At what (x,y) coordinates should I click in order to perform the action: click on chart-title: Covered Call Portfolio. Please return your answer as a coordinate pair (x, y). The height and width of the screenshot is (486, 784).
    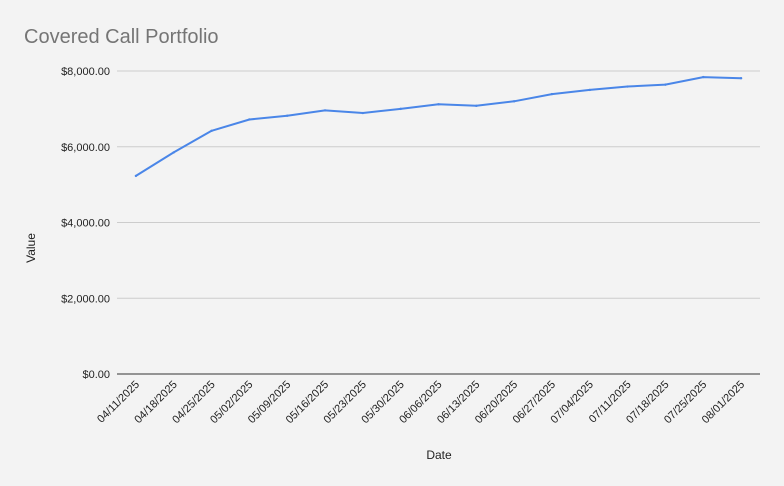
    Looking at the image, I should click on (121, 37).